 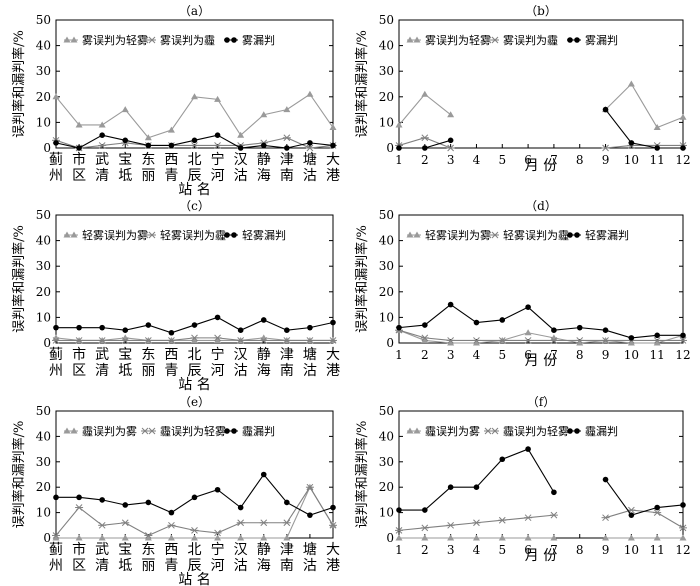 What do you see at coordinates (102, 160) in the screenshot?
I see `x-tick-label-top: 武` at bounding box center [102, 160].